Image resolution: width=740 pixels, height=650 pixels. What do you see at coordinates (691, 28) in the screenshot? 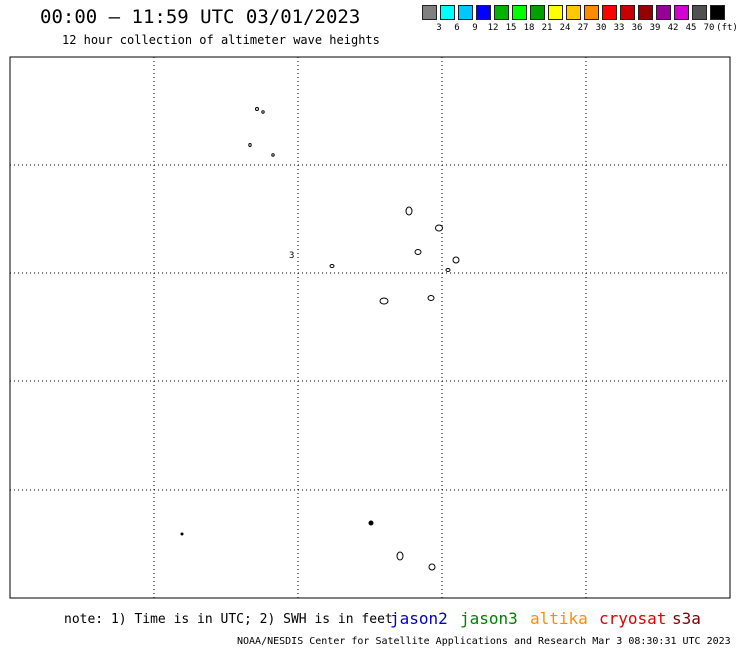
I see `legend-tick-label: 45` at bounding box center [691, 28].